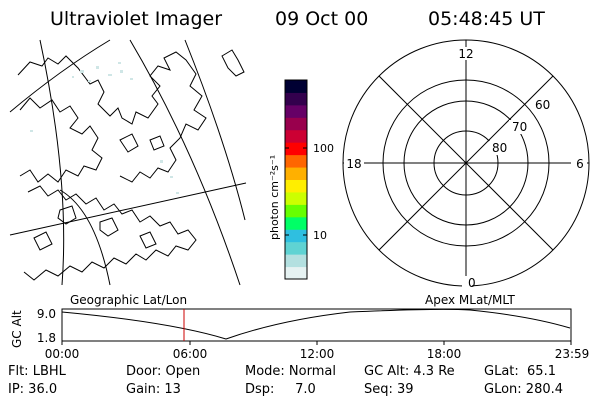 This screenshot has height=400, width=600. I want to click on colorbar-frame, so click(296, 179).